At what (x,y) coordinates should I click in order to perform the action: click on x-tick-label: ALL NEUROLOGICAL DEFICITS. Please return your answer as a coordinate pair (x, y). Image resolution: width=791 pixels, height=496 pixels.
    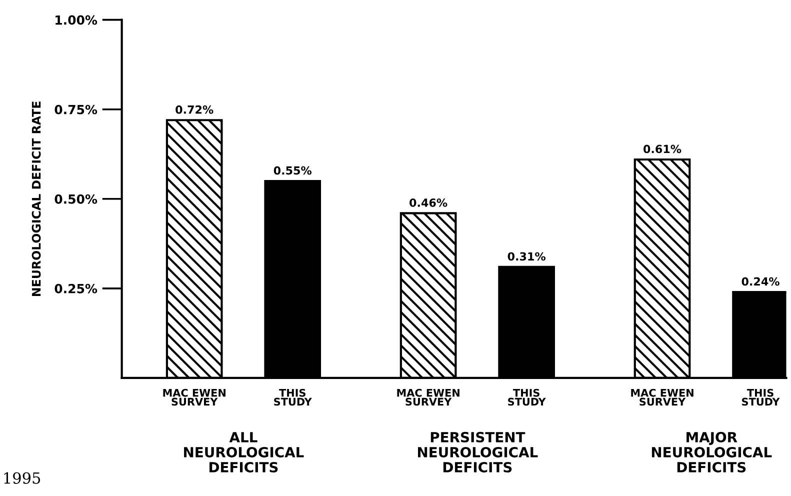
    Looking at the image, I should click on (244, 452).